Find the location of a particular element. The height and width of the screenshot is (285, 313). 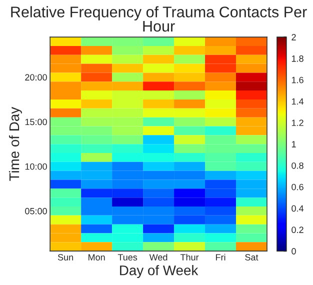

x-tick-label: Thur is located at coordinates (189, 257).